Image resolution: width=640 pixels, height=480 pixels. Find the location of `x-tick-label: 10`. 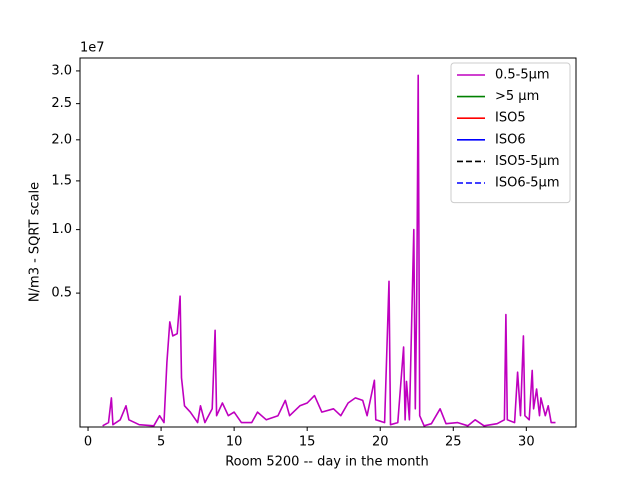

x-tick-label: 10 is located at coordinates (234, 442).